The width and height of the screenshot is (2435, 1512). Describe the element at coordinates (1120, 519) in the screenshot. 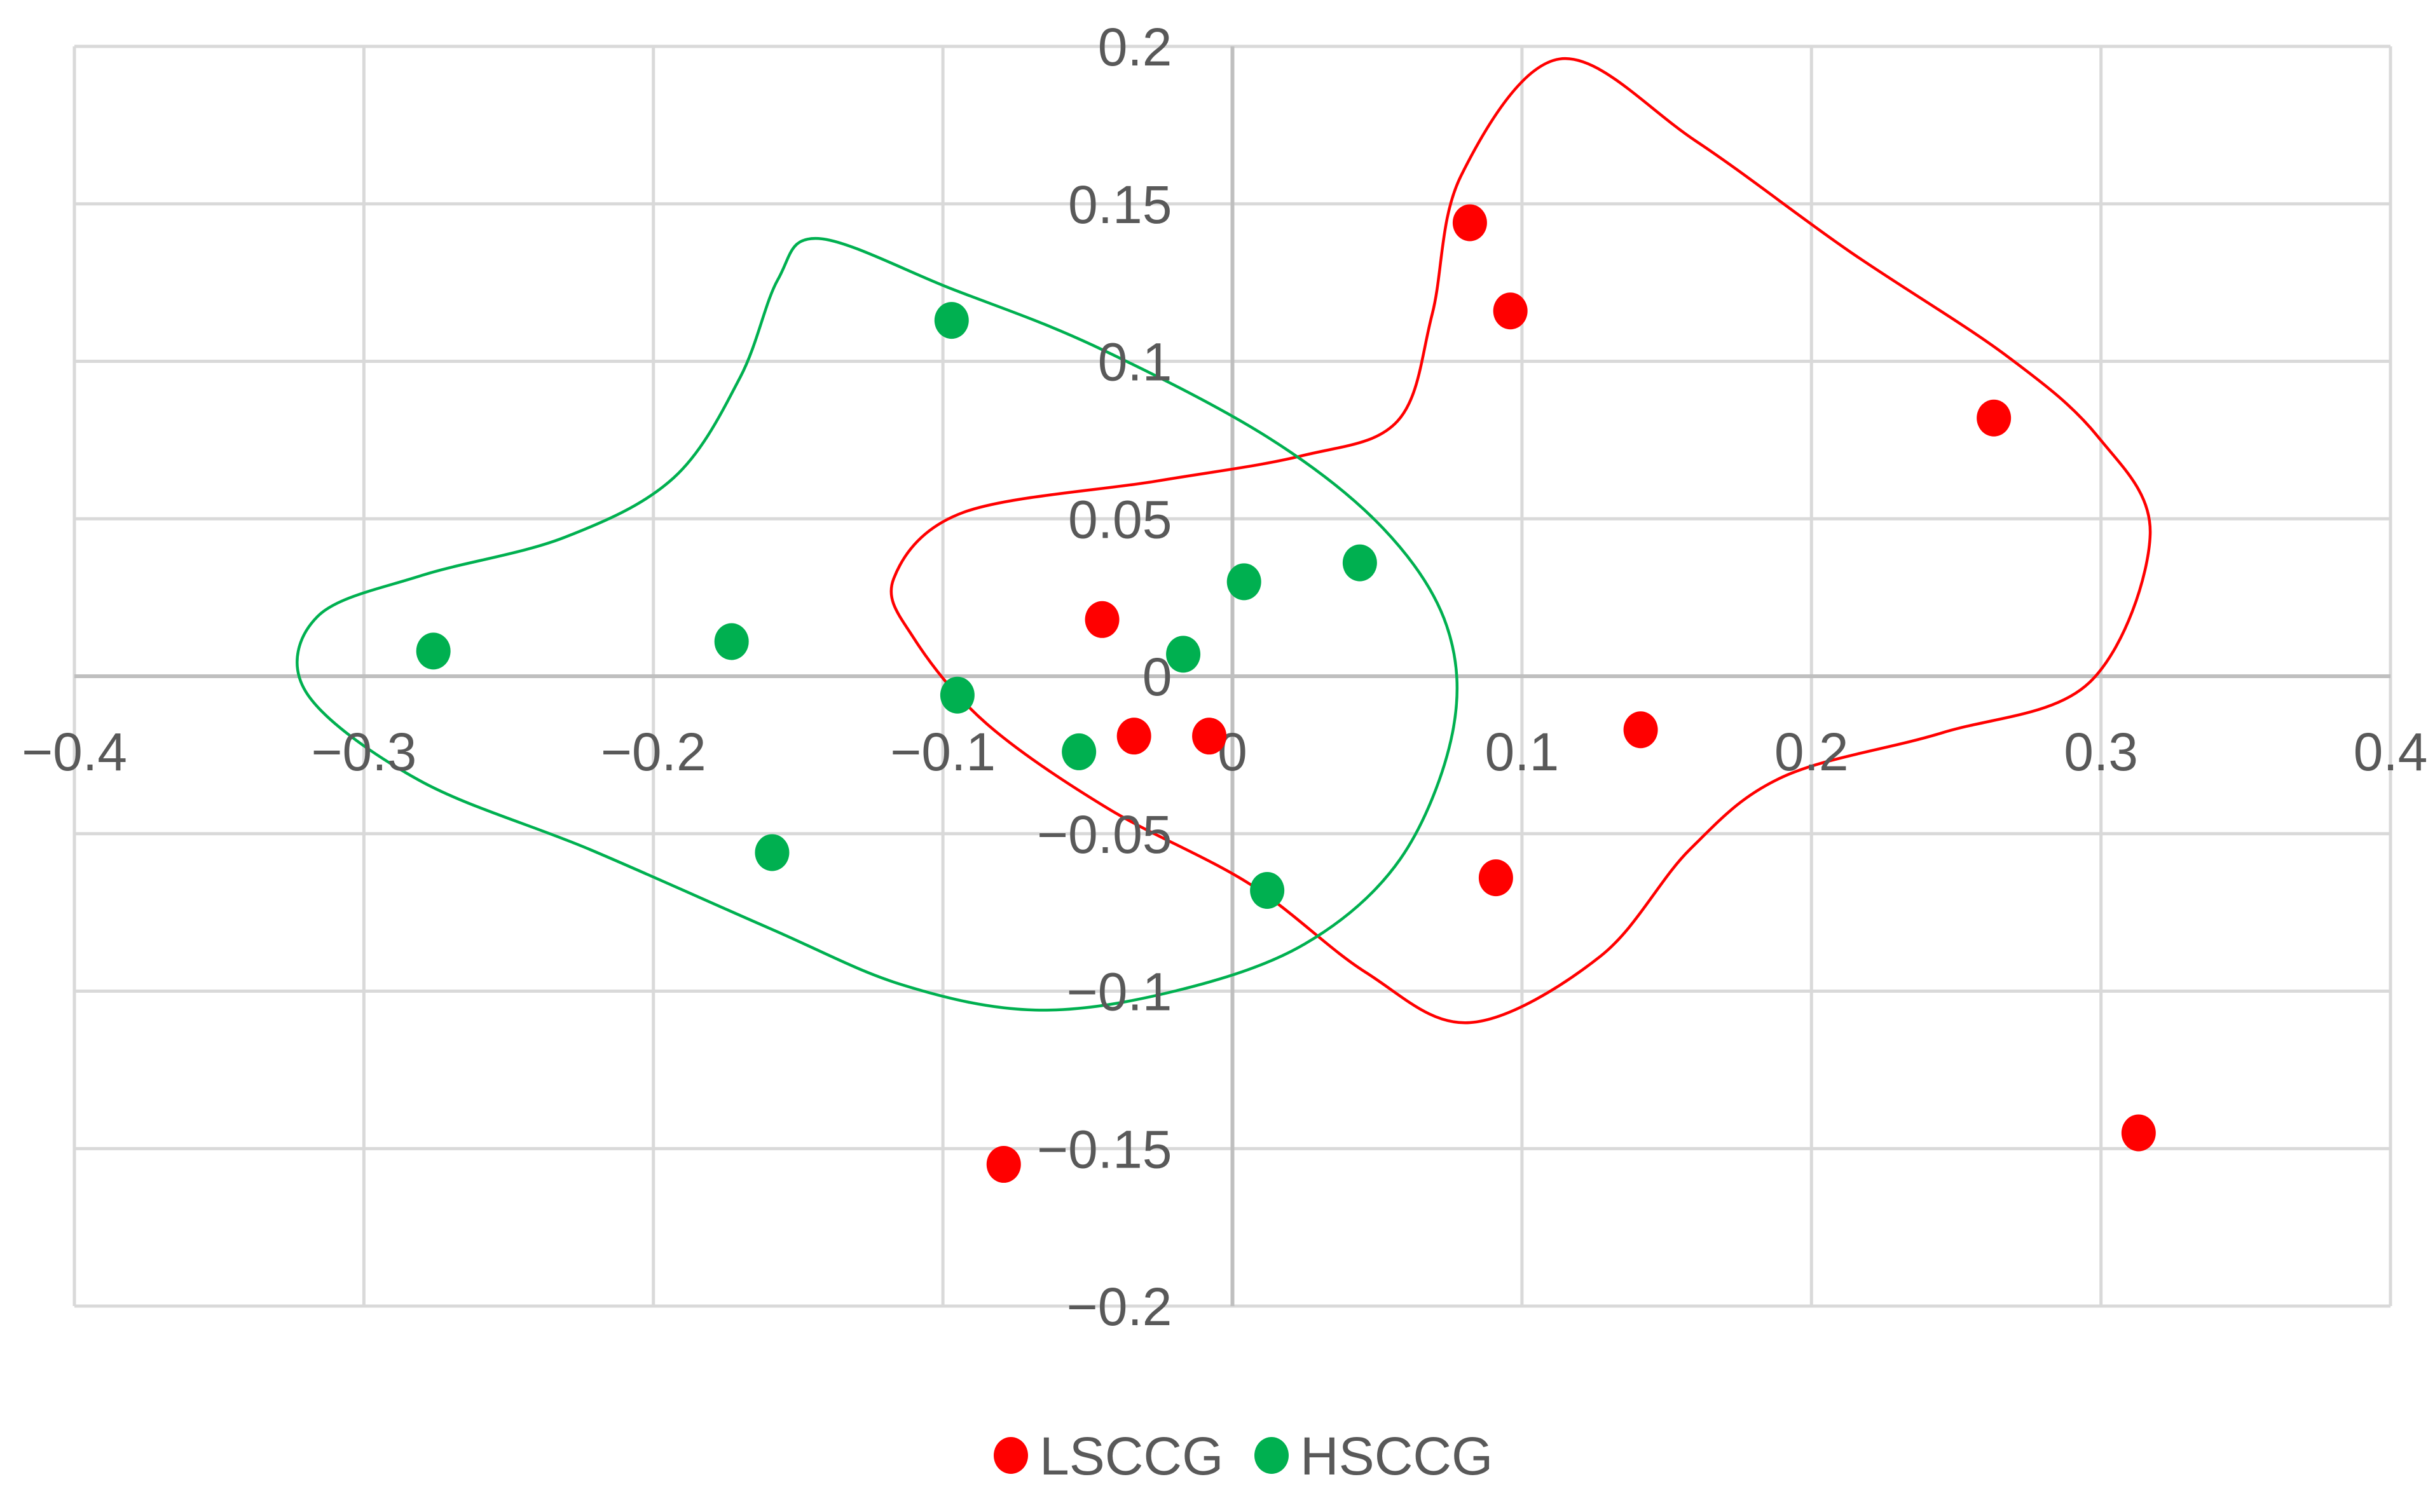

I see `y-tick-label: 0.05` at that location.